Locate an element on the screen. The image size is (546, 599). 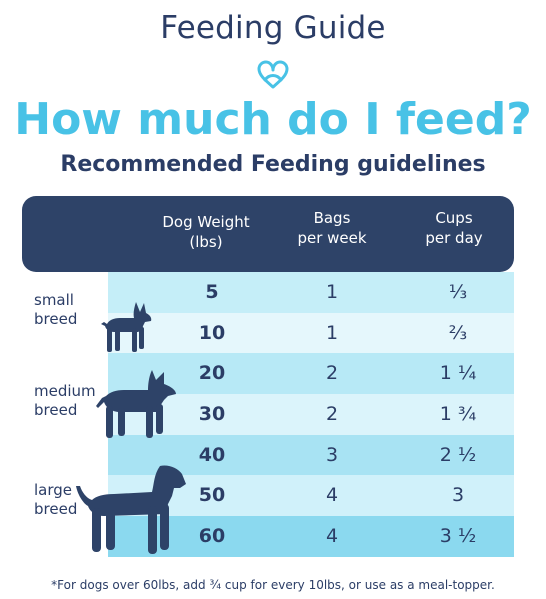
table-row: 30 2 1 ¾ is located at coordinates (311, 414).